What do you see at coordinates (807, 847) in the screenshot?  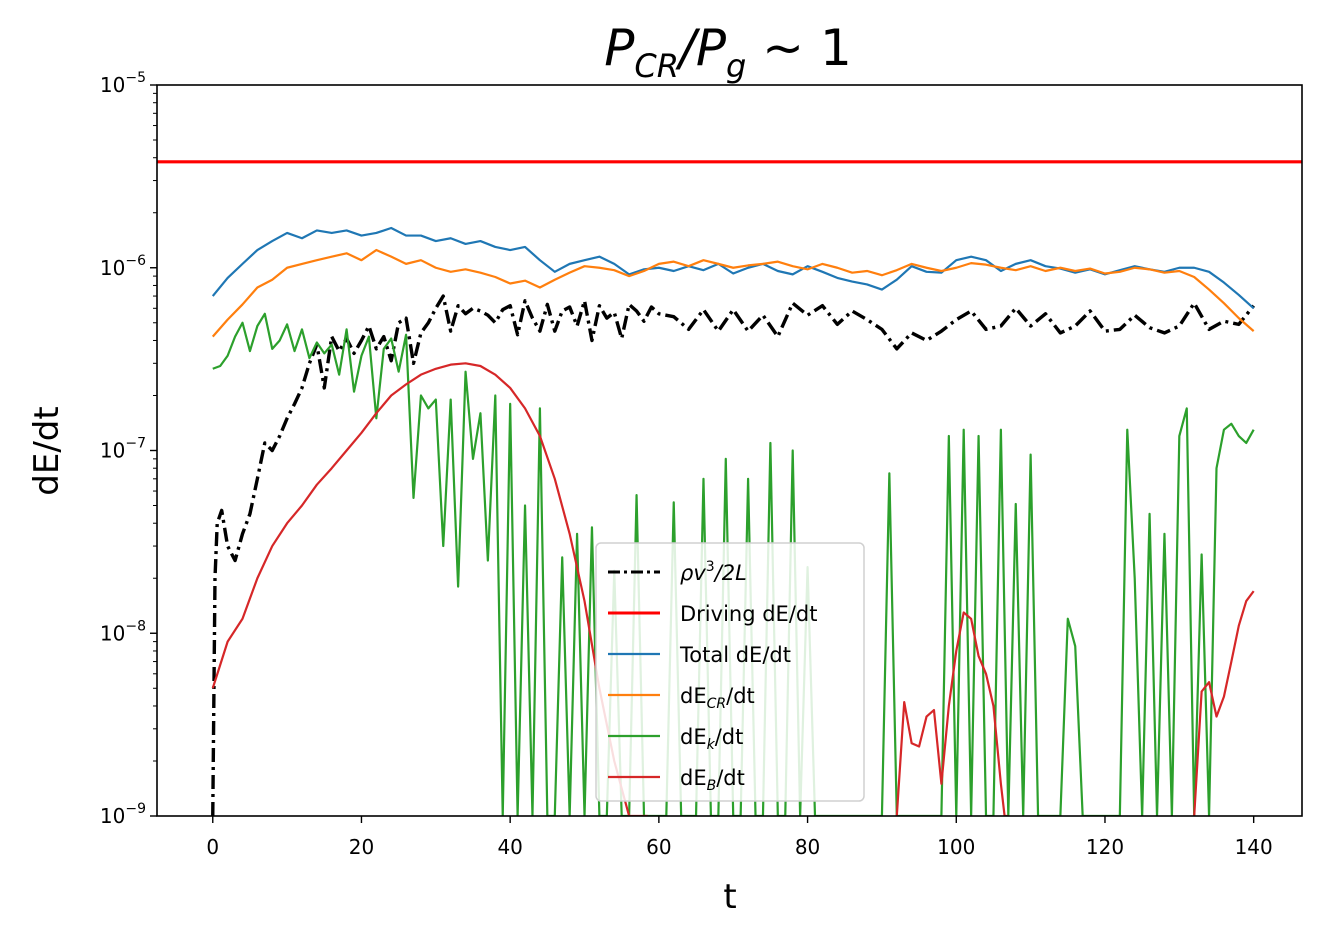 I see `x-tick-label: 80` at bounding box center [807, 847].